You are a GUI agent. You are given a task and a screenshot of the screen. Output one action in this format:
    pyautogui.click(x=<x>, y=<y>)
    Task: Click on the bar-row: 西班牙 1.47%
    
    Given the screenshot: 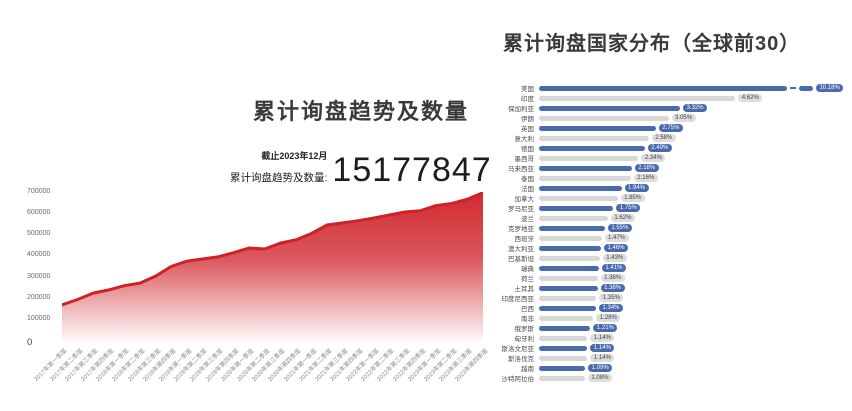 What is the action you would take?
    pyautogui.click(x=667, y=238)
    